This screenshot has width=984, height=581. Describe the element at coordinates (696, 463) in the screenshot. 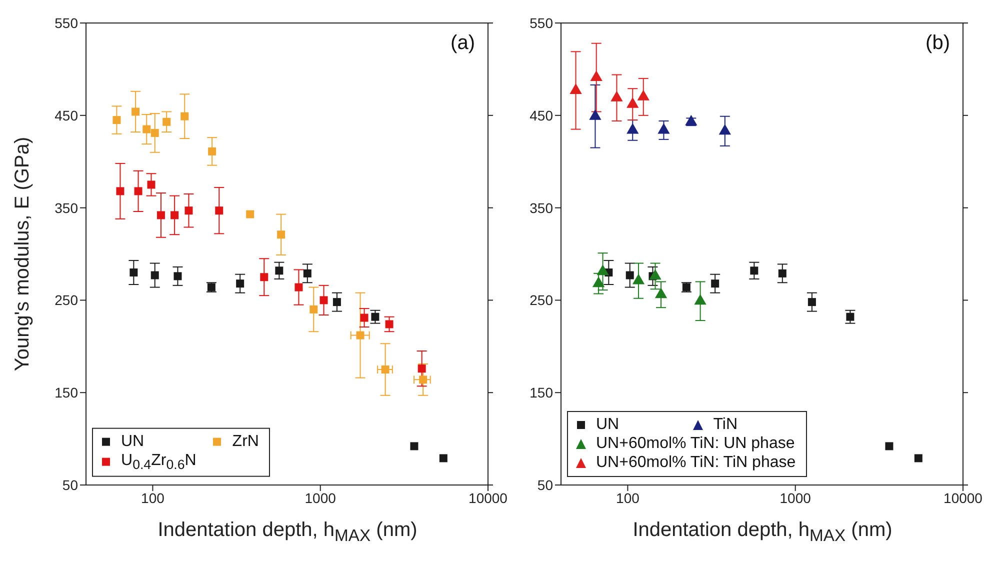

I see `legend-label: UN+60mol% TiN: TiN phase` at that location.